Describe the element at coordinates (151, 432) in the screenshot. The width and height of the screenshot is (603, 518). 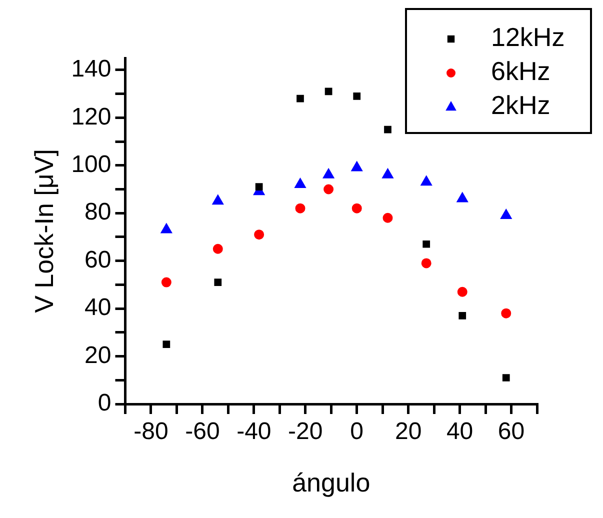
I see `x-tick-label: -80` at that location.